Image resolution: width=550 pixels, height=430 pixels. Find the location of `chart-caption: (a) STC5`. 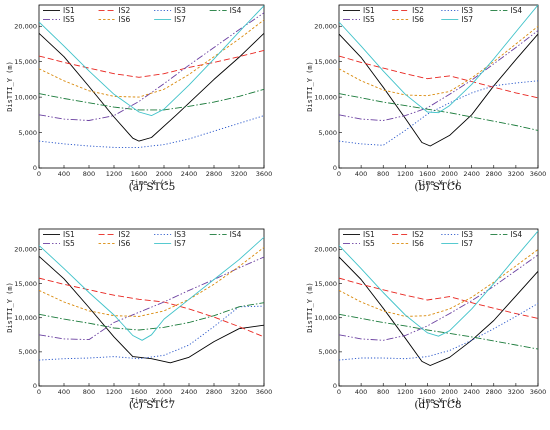

chart-caption: (a) STC5 is located at coordinates (152, 187).